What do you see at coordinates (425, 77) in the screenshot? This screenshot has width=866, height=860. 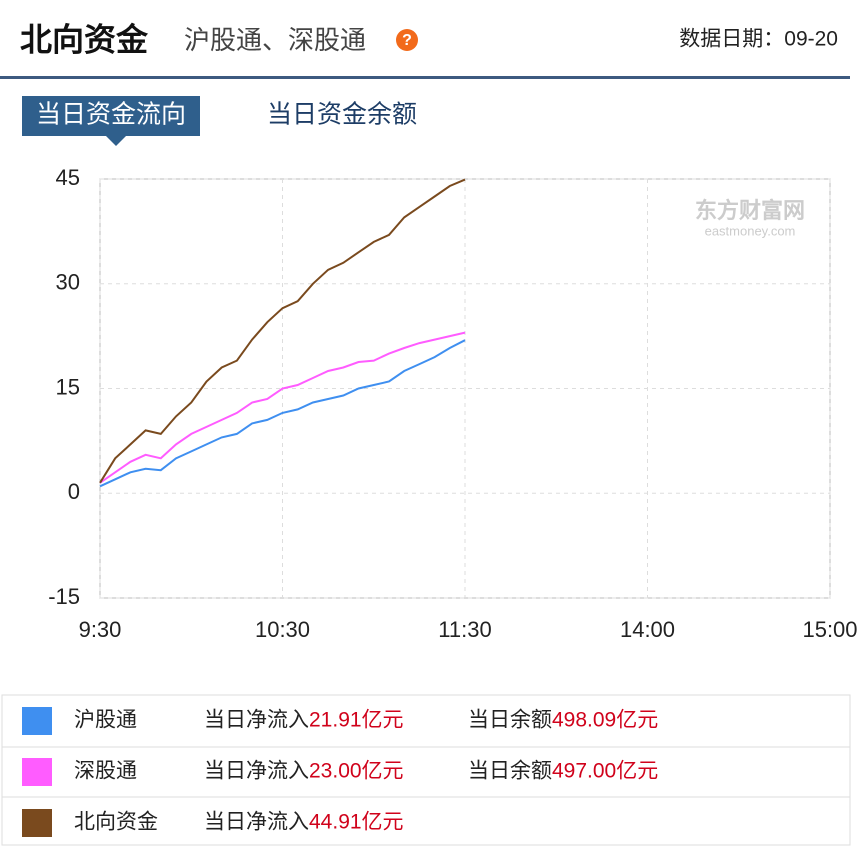 I see `header-rule` at bounding box center [425, 77].